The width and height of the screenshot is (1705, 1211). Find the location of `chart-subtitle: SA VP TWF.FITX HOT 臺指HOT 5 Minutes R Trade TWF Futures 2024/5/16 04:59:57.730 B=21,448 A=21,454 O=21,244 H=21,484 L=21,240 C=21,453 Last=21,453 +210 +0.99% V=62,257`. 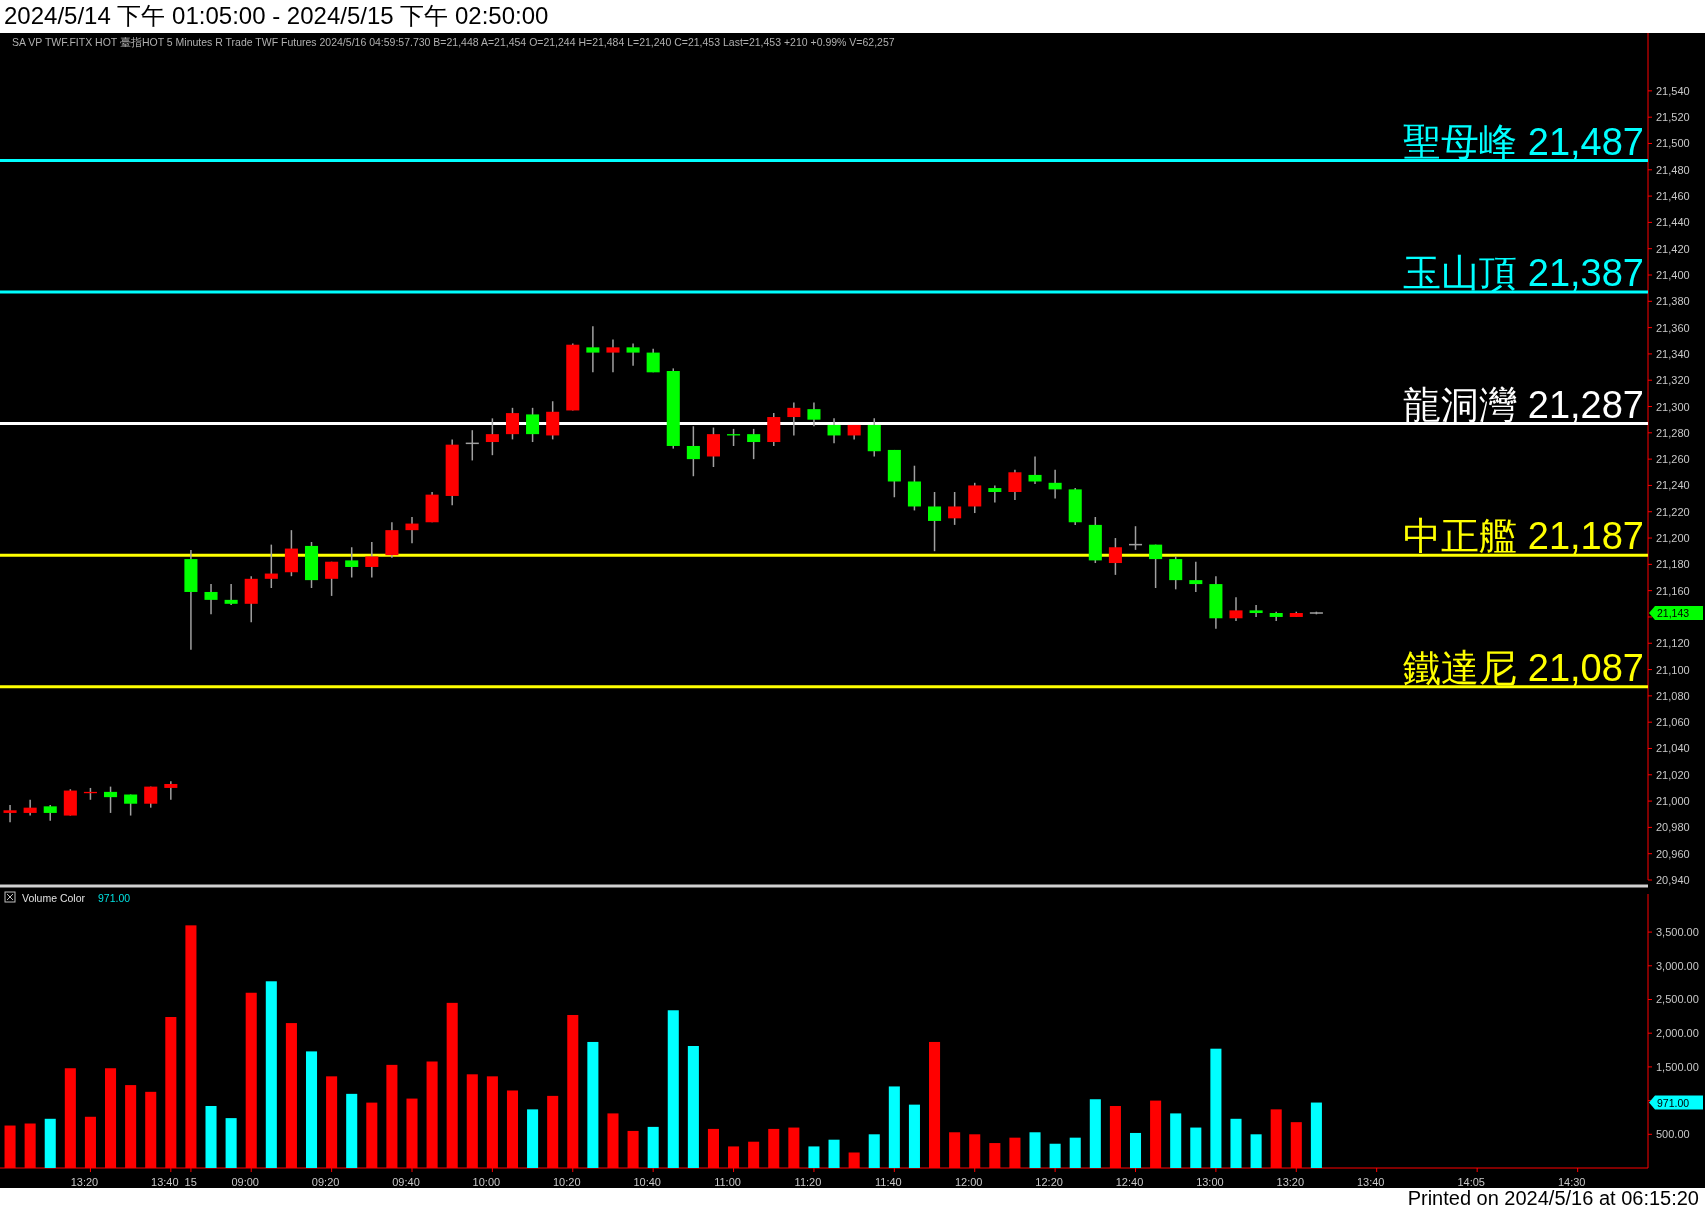

chart-subtitle: SA VP TWF.FITX HOT 臺指HOT 5 Minutes R Trade TWF Futures 2024/5/16 04:59:57.730 B=21,448 A=21,454 O=21,244 H=21,484 L=21,240 C=21,453 Last=21,453 +210 +0.99% V=62,257 is located at coordinates (453, 42).